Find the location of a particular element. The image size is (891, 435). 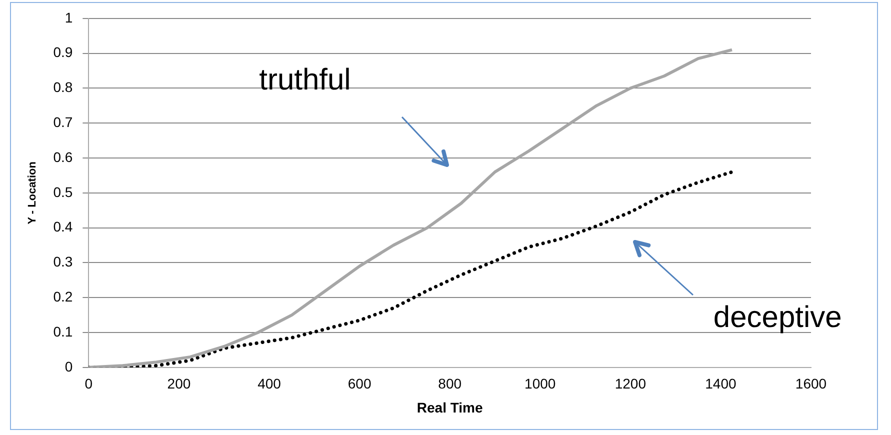

x-tick-label: 800 is located at coordinates (450, 384).